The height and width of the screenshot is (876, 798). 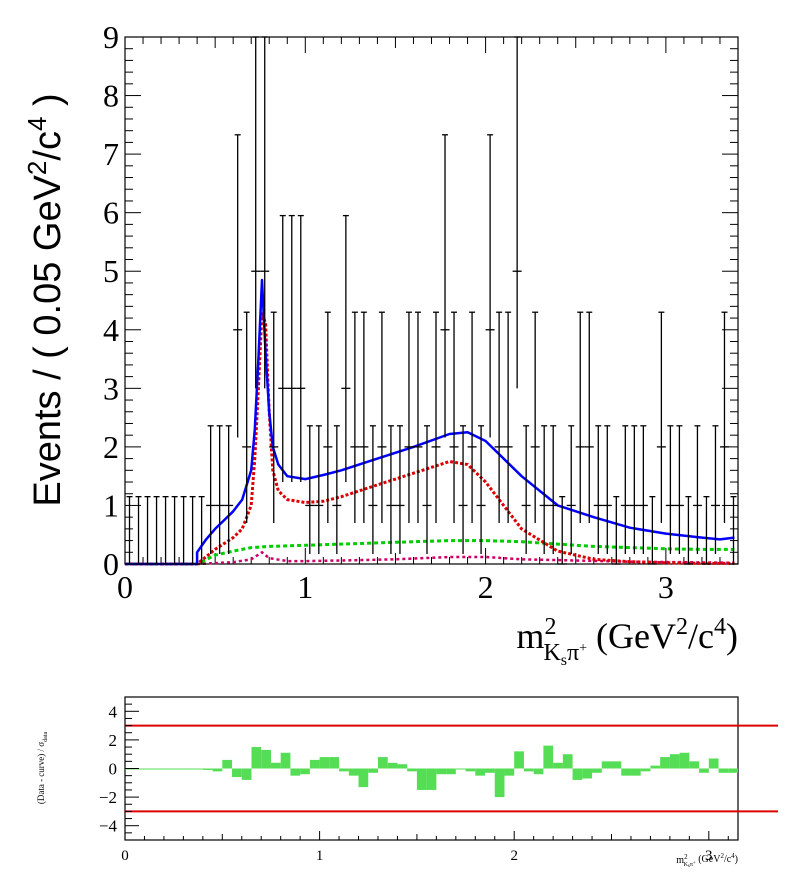 What do you see at coordinates (709, 856) in the screenshot?
I see `pull-x-tick-label: 3` at bounding box center [709, 856].